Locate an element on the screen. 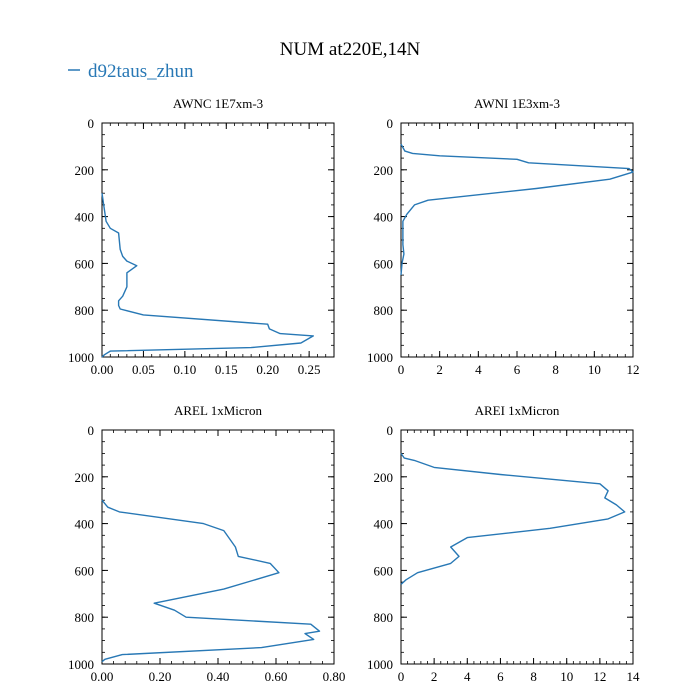  legend-label: d92taus_zhun is located at coordinates (141, 71).